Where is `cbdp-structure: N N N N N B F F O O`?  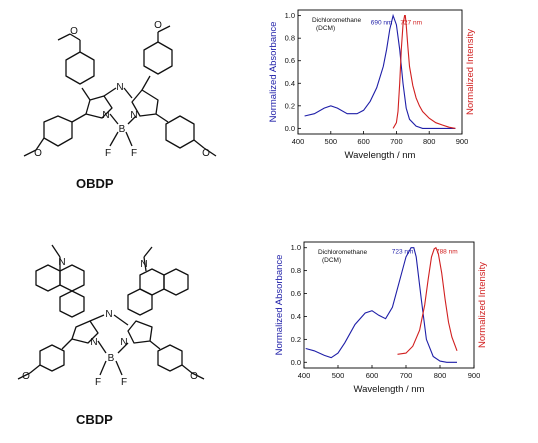 cbdp-structure: N N N N N B F F O O is located at coordinates (111, 316).